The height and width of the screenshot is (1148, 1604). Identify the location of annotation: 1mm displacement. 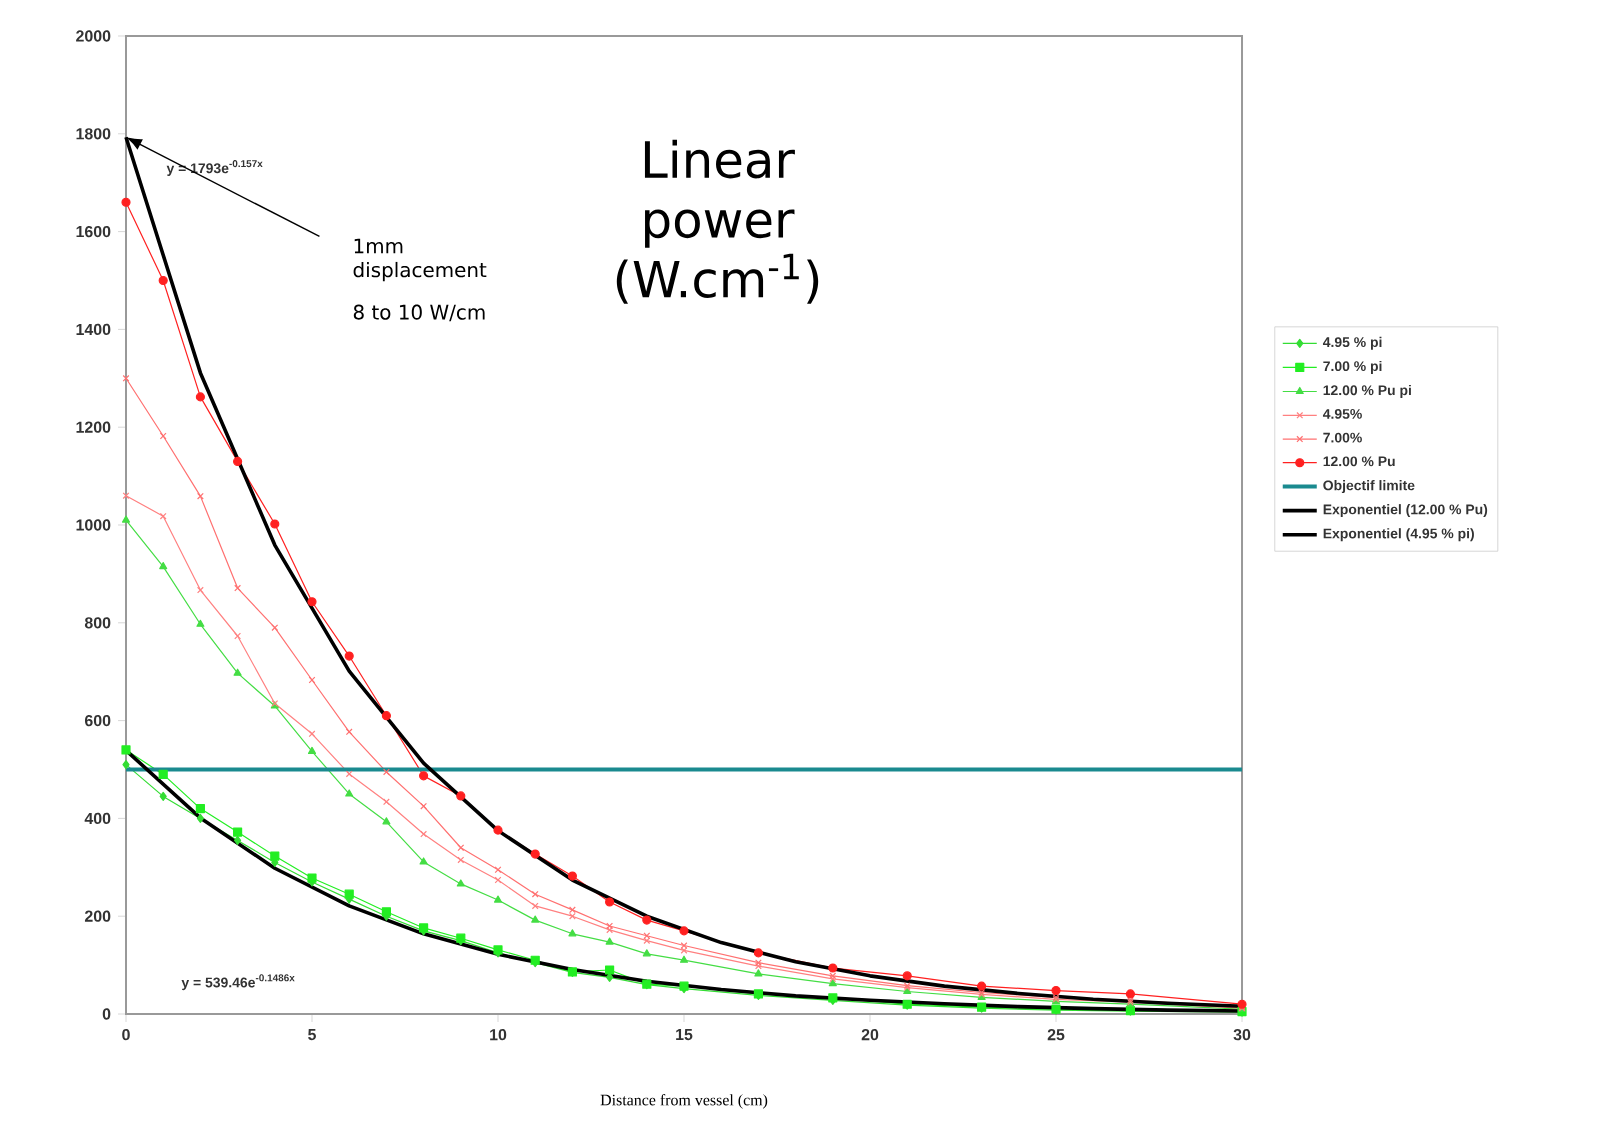
(420, 260).